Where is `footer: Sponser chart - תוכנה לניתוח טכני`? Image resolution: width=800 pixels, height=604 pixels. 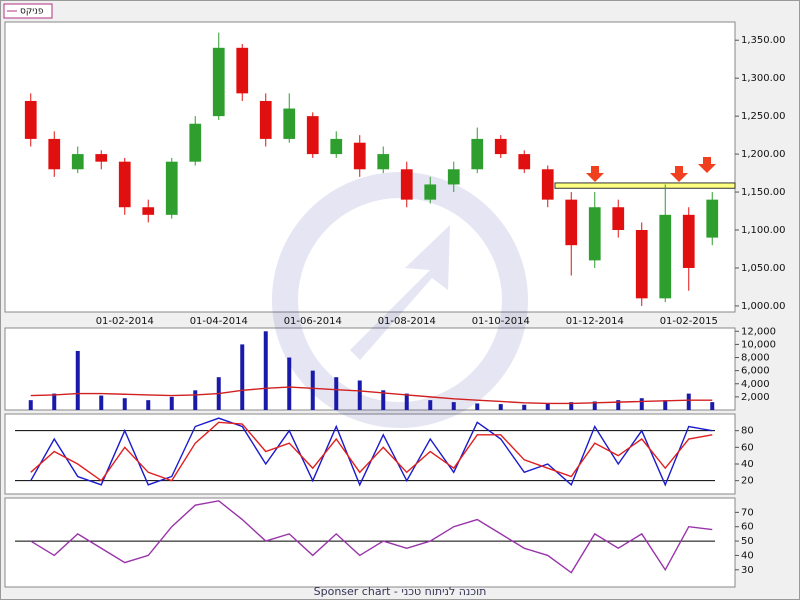 footer: Sponser chart - תוכנה לניתוח טכני is located at coordinates (400, 591).